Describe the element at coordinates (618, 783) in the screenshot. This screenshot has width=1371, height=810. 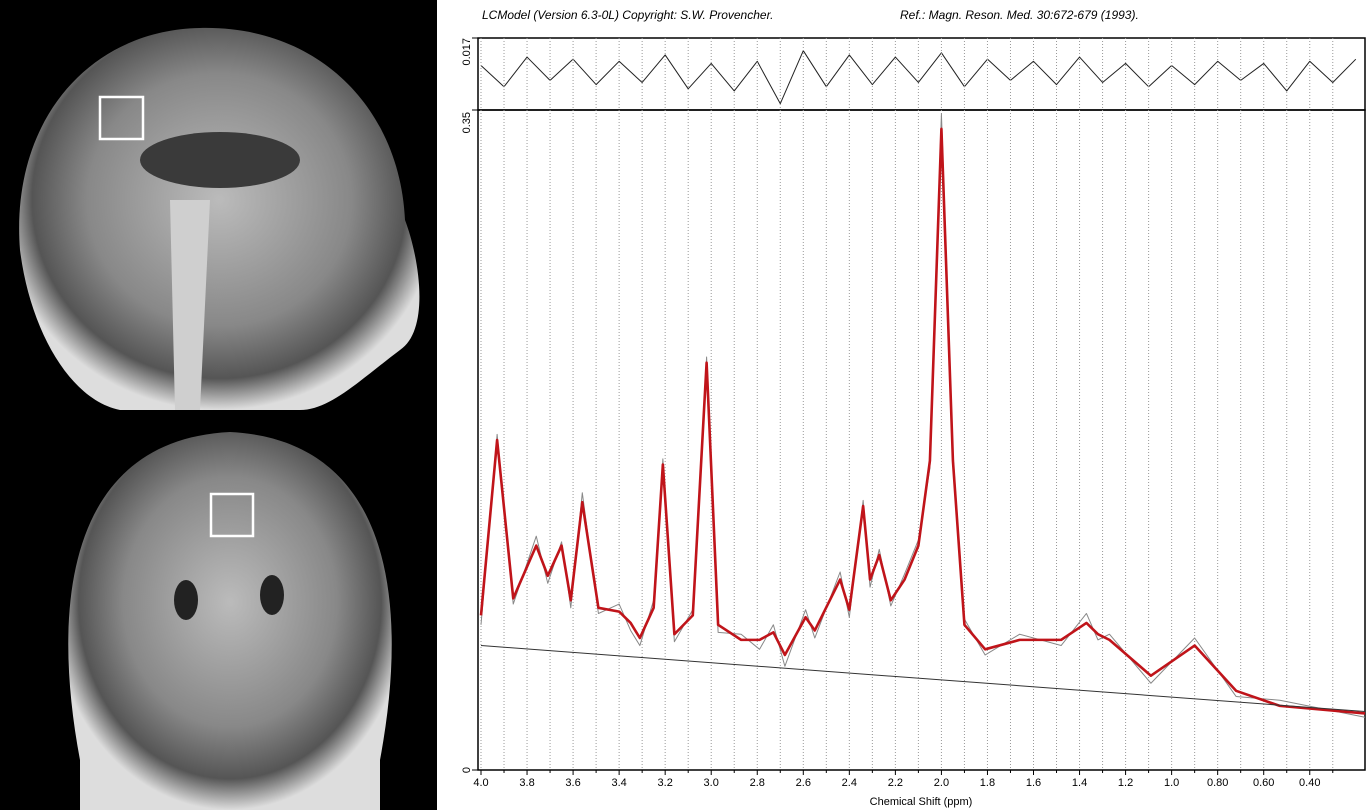
I see `x-tick-label: 3.4` at that location.